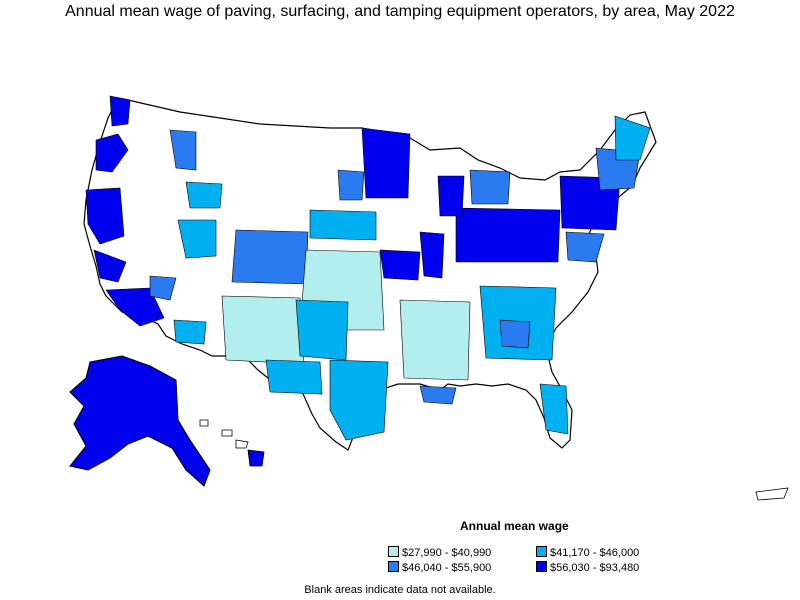 This screenshot has width=800, height=600. I want to click on region-nd, so click(351, 185).